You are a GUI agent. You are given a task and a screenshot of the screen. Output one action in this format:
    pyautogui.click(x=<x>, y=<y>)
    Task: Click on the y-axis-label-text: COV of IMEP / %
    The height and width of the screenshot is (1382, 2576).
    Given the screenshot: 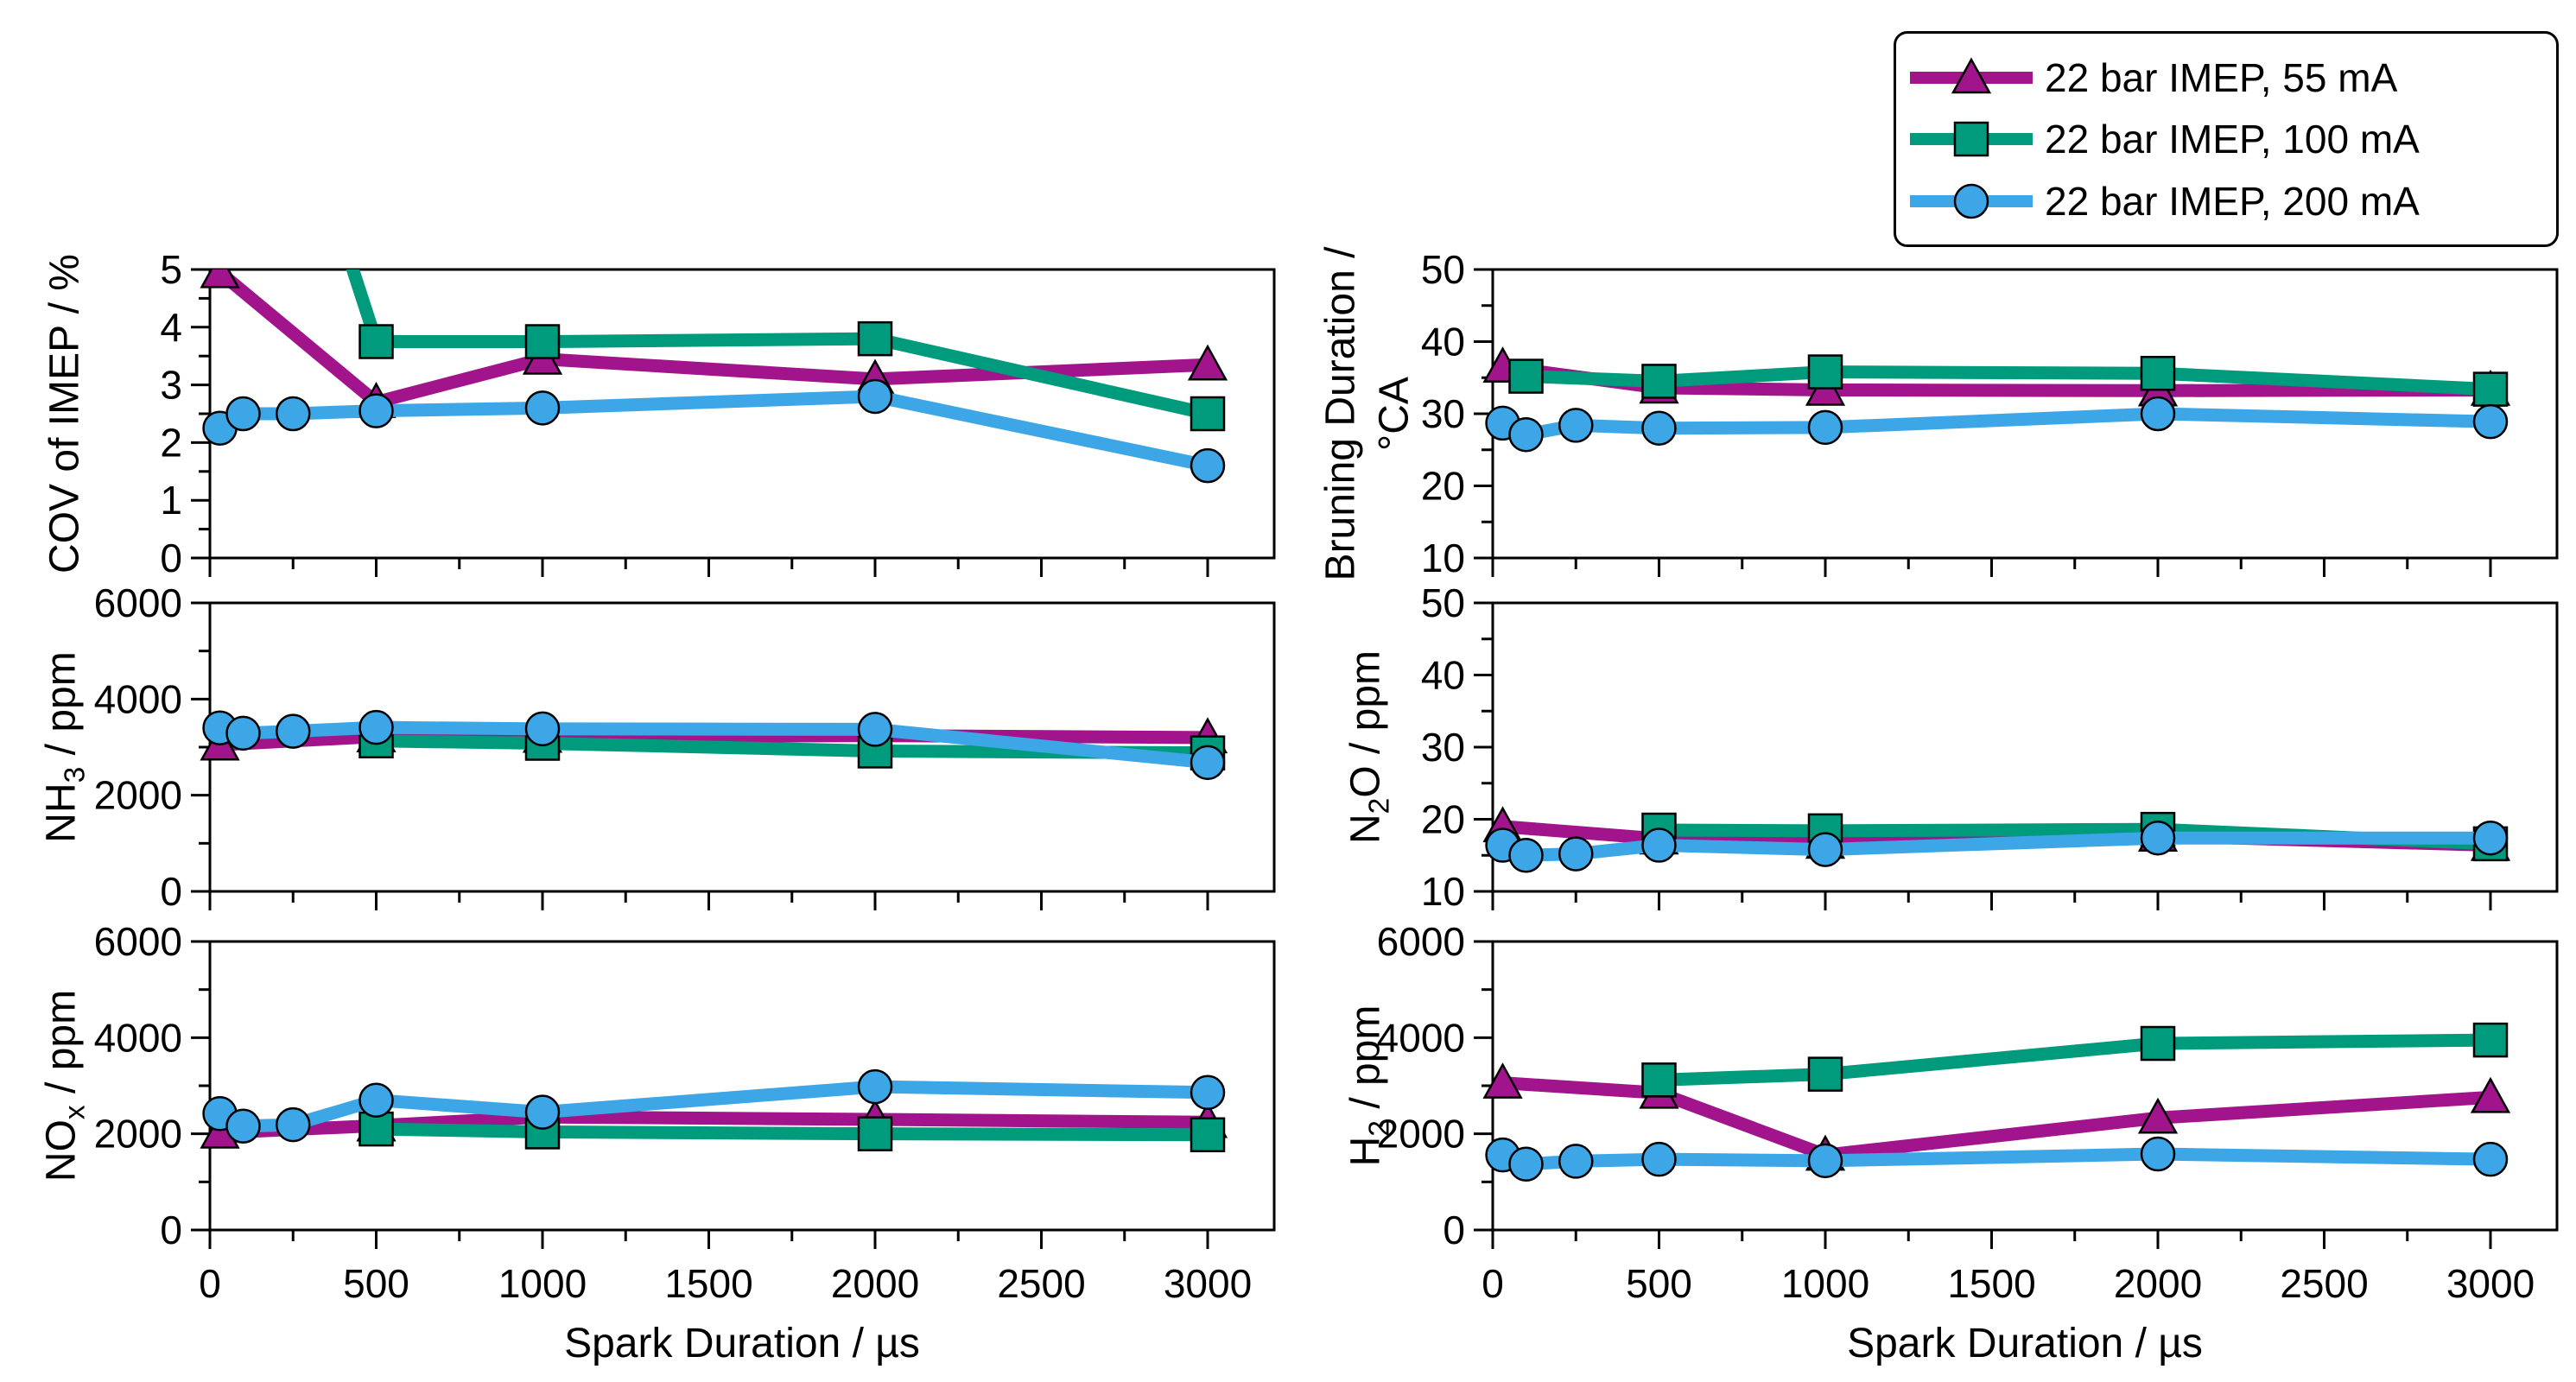 What is the action you would take?
    pyautogui.click(x=64, y=414)
    